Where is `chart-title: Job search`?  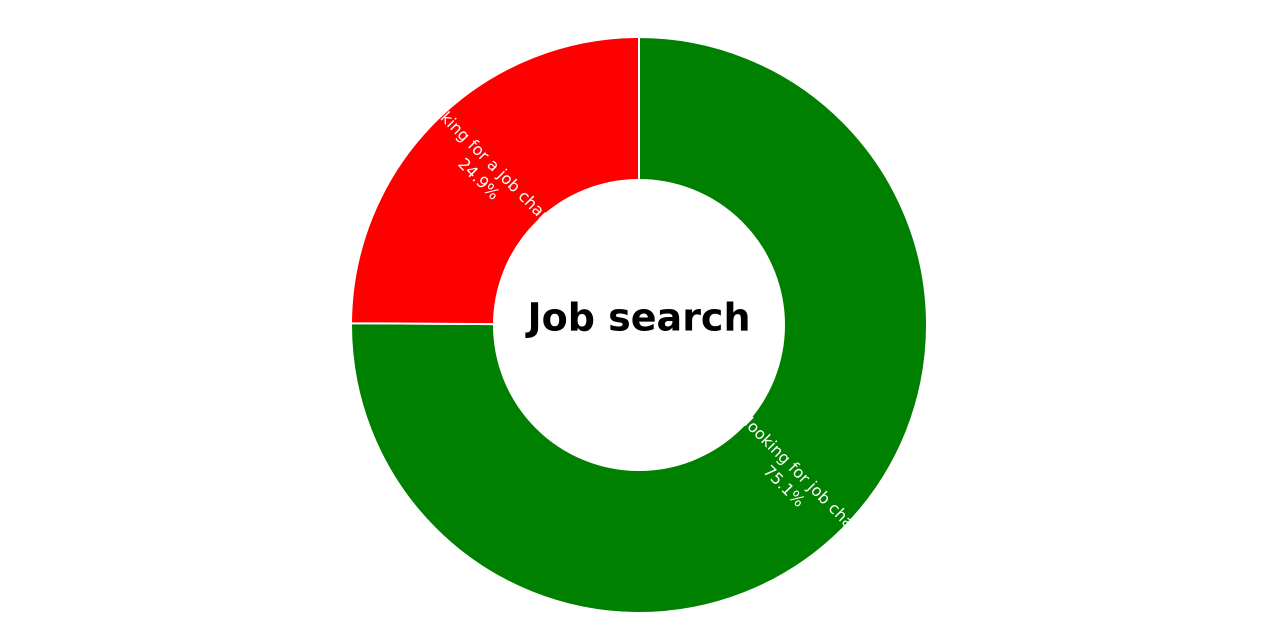 chart-title: Job search is located at coordinates (637, 318).